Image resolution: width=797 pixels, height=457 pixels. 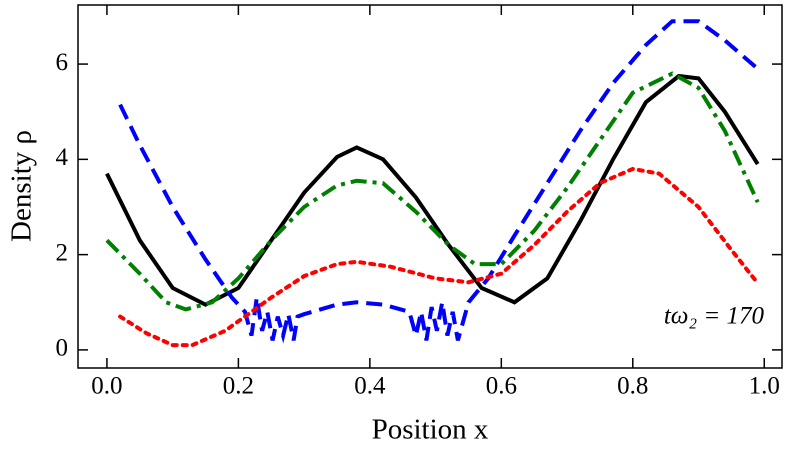 I want to click on y-tick-label: 6, so click(x=62, y=62).